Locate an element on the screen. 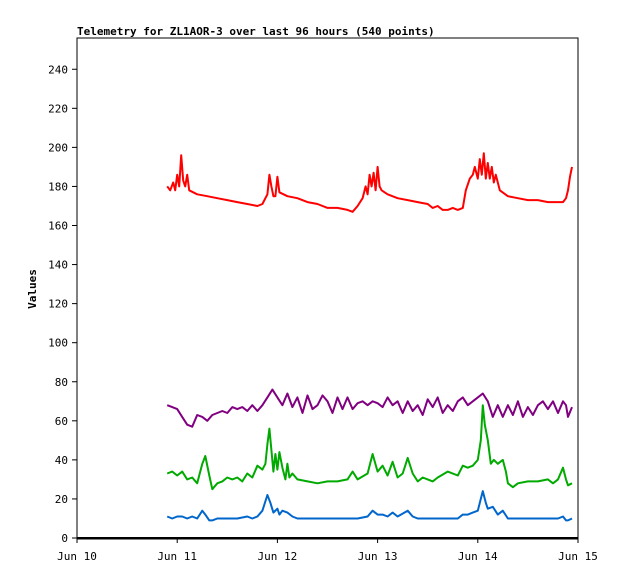  y-axis-label: Values is located at coordinates (32, 289).